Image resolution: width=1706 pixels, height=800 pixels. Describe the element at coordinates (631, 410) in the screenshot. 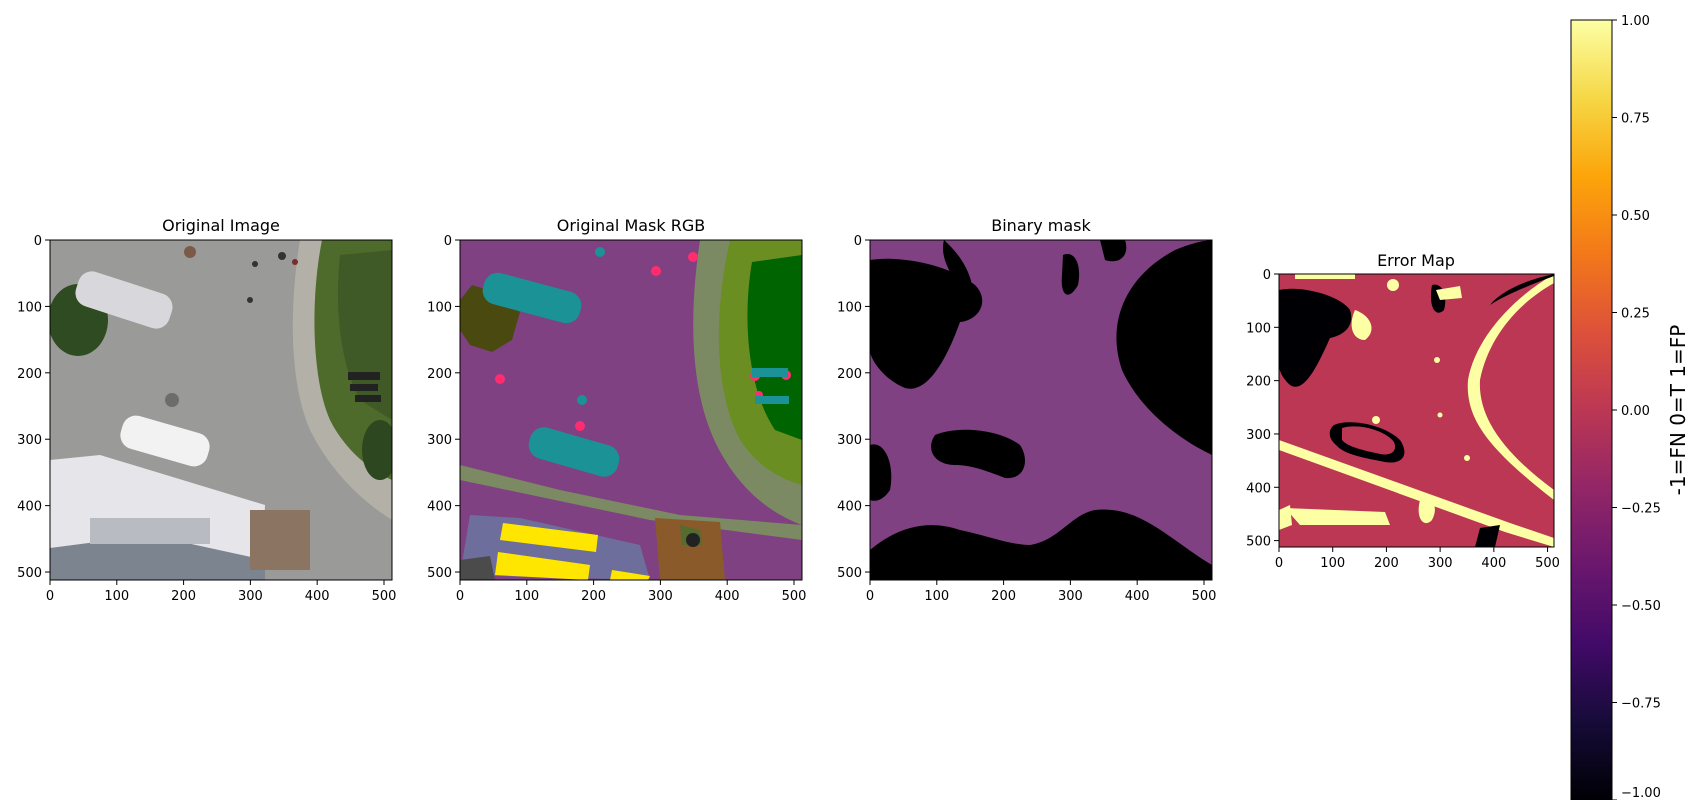

I see `segmentation-mask` at that location.